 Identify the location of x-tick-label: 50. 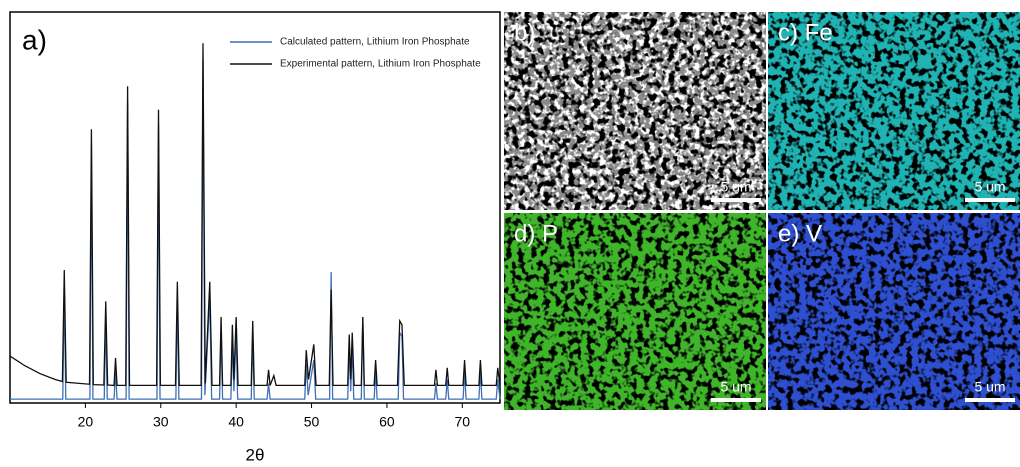
(312, 422).